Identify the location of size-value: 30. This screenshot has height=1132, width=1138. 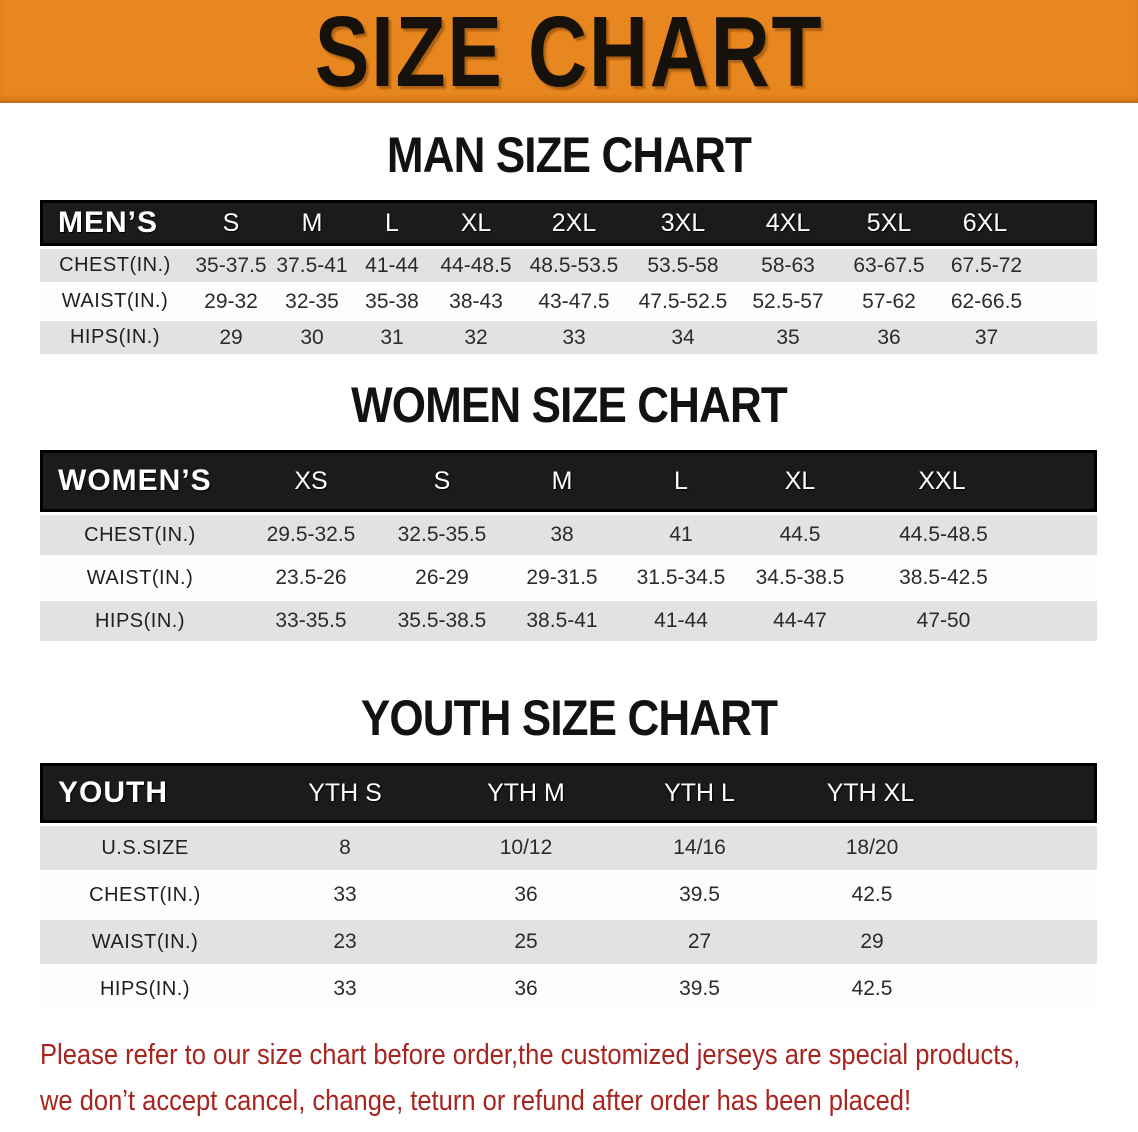
(312, 337).